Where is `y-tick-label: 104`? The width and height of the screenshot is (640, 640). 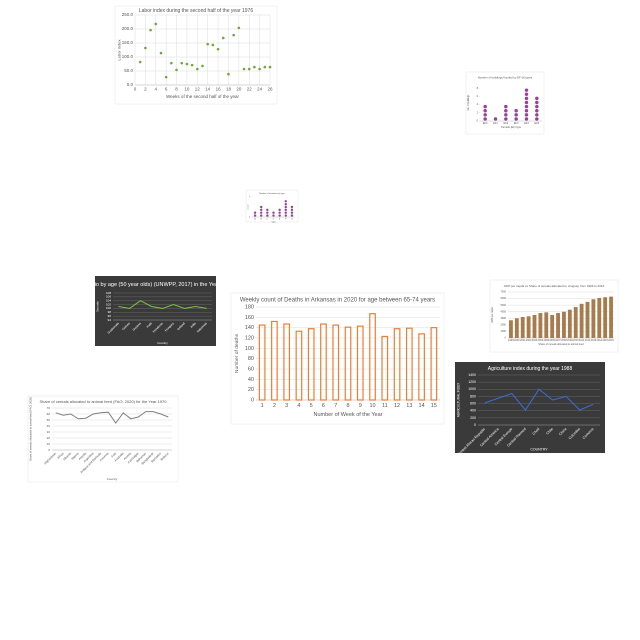 y-tick-label: 104 is located at coordinates (108, 301).